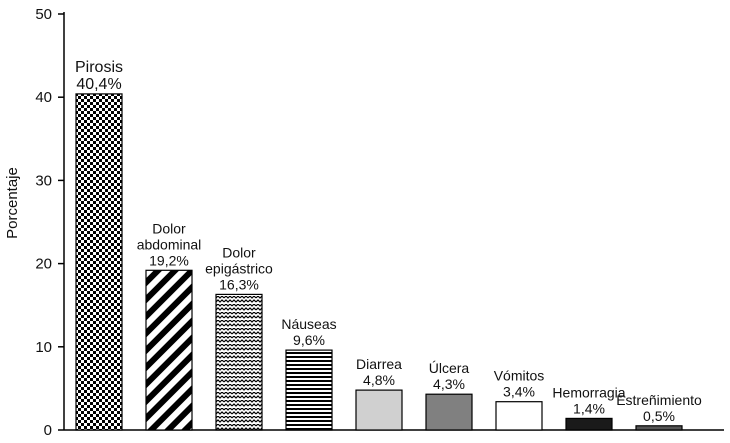 The width and height of the screenshot is (730, 443). What do you see at coordinates (98, 84) in the screenshot?
I see `bar-value-label: 40,4%` at bounding box center [98, 84].